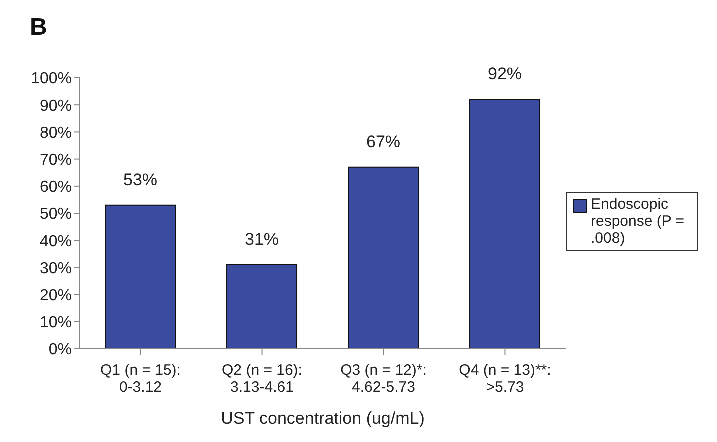  I want to click on y-tick-label: 90%, so click(56, 106).